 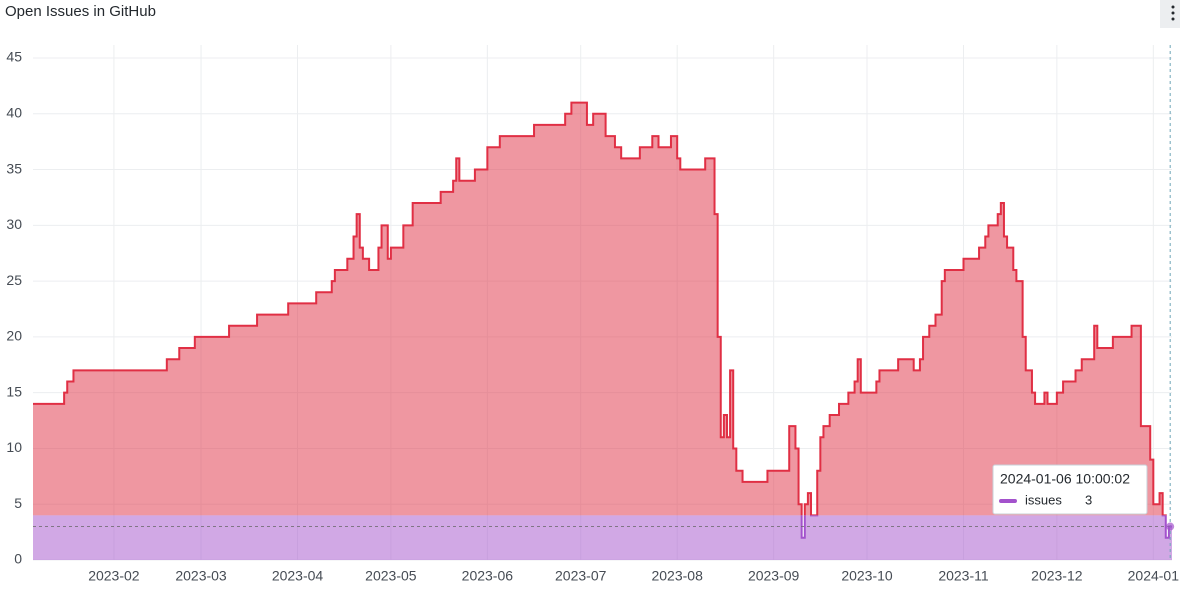 What do you see at coordinates (1043, 499) in the screenshot?
I see `tooltip-series: issues` at bounding box center [1043, 499].